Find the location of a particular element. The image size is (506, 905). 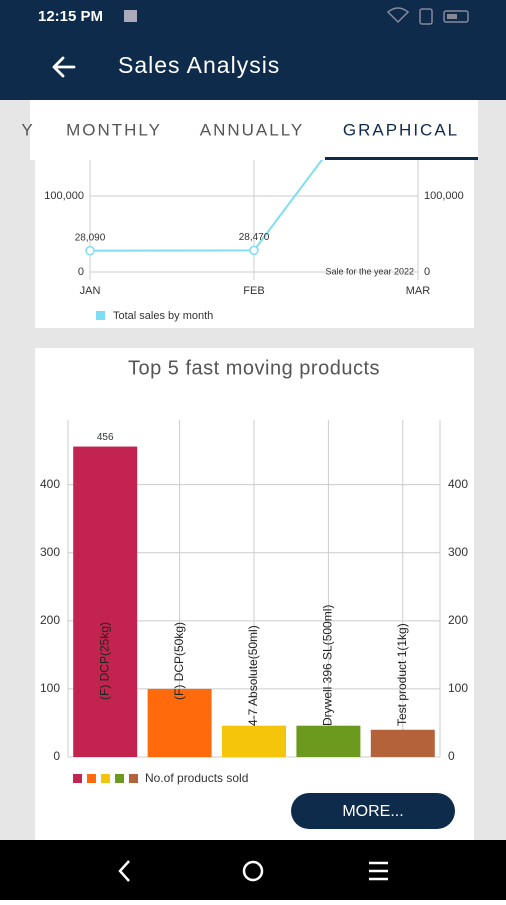

nav-home is located at coordinates (253, 871).